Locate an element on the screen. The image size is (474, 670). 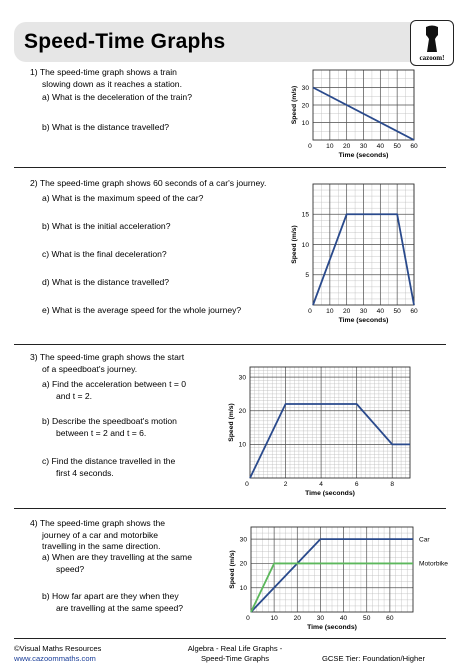
speed-time-graph: 2 4 6 8 10 20 30 0 Time (seconds) Speed (m/s) is located at coordinates (319, 431).